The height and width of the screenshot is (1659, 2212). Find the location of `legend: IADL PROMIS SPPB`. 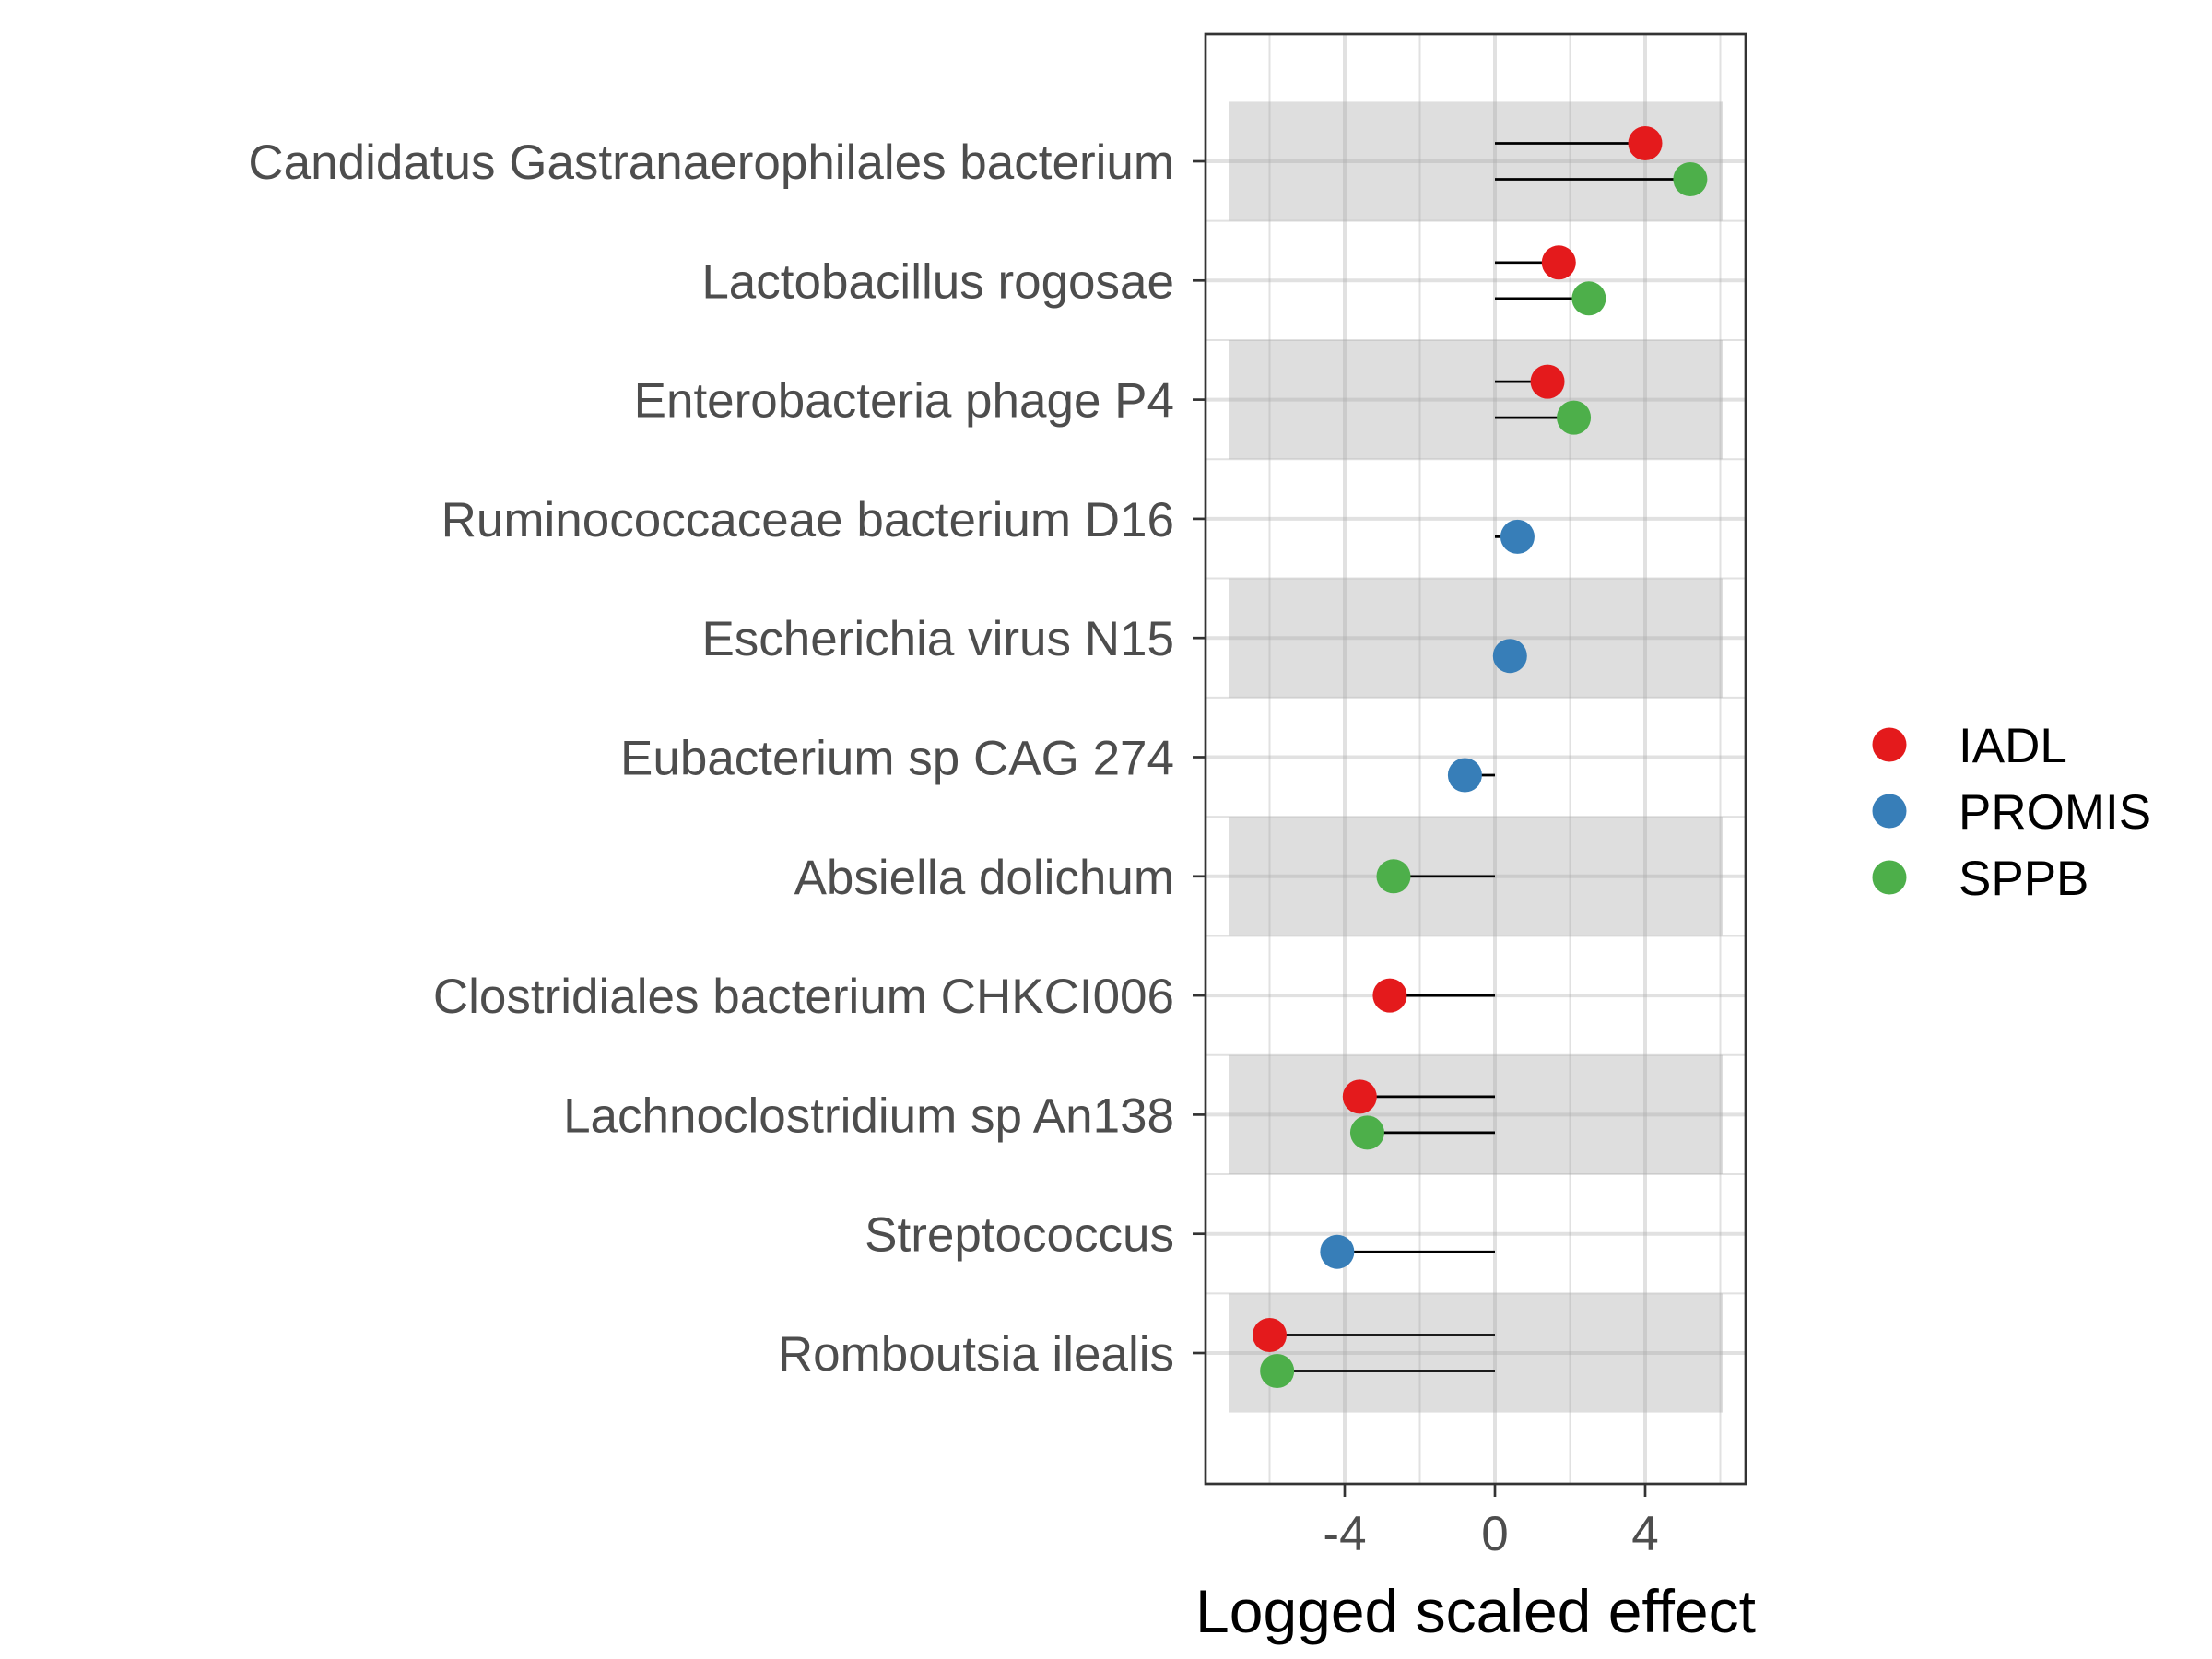

legend: IADL PROMIS SPPB is located at coordinates (2011, 812).